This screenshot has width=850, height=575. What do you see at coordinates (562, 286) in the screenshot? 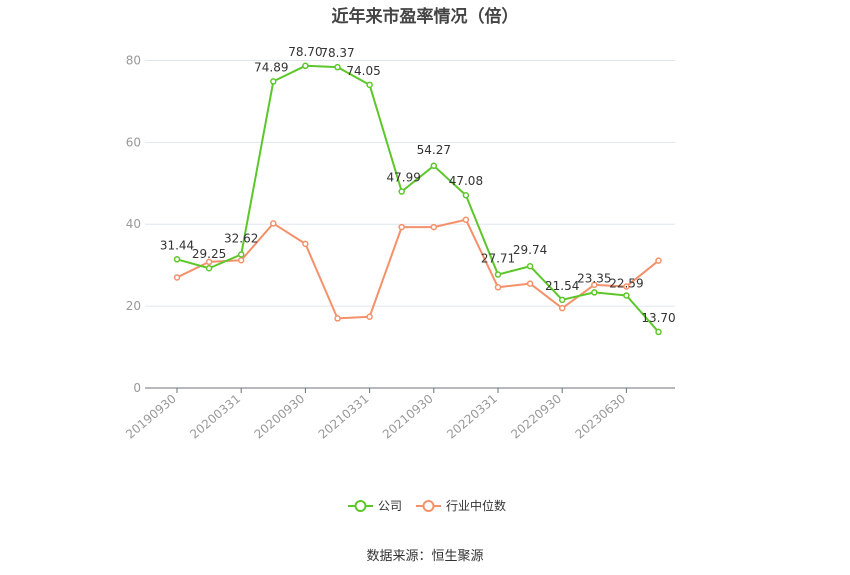
I see `data-label: 21.54` at bounding box center [562, 286].